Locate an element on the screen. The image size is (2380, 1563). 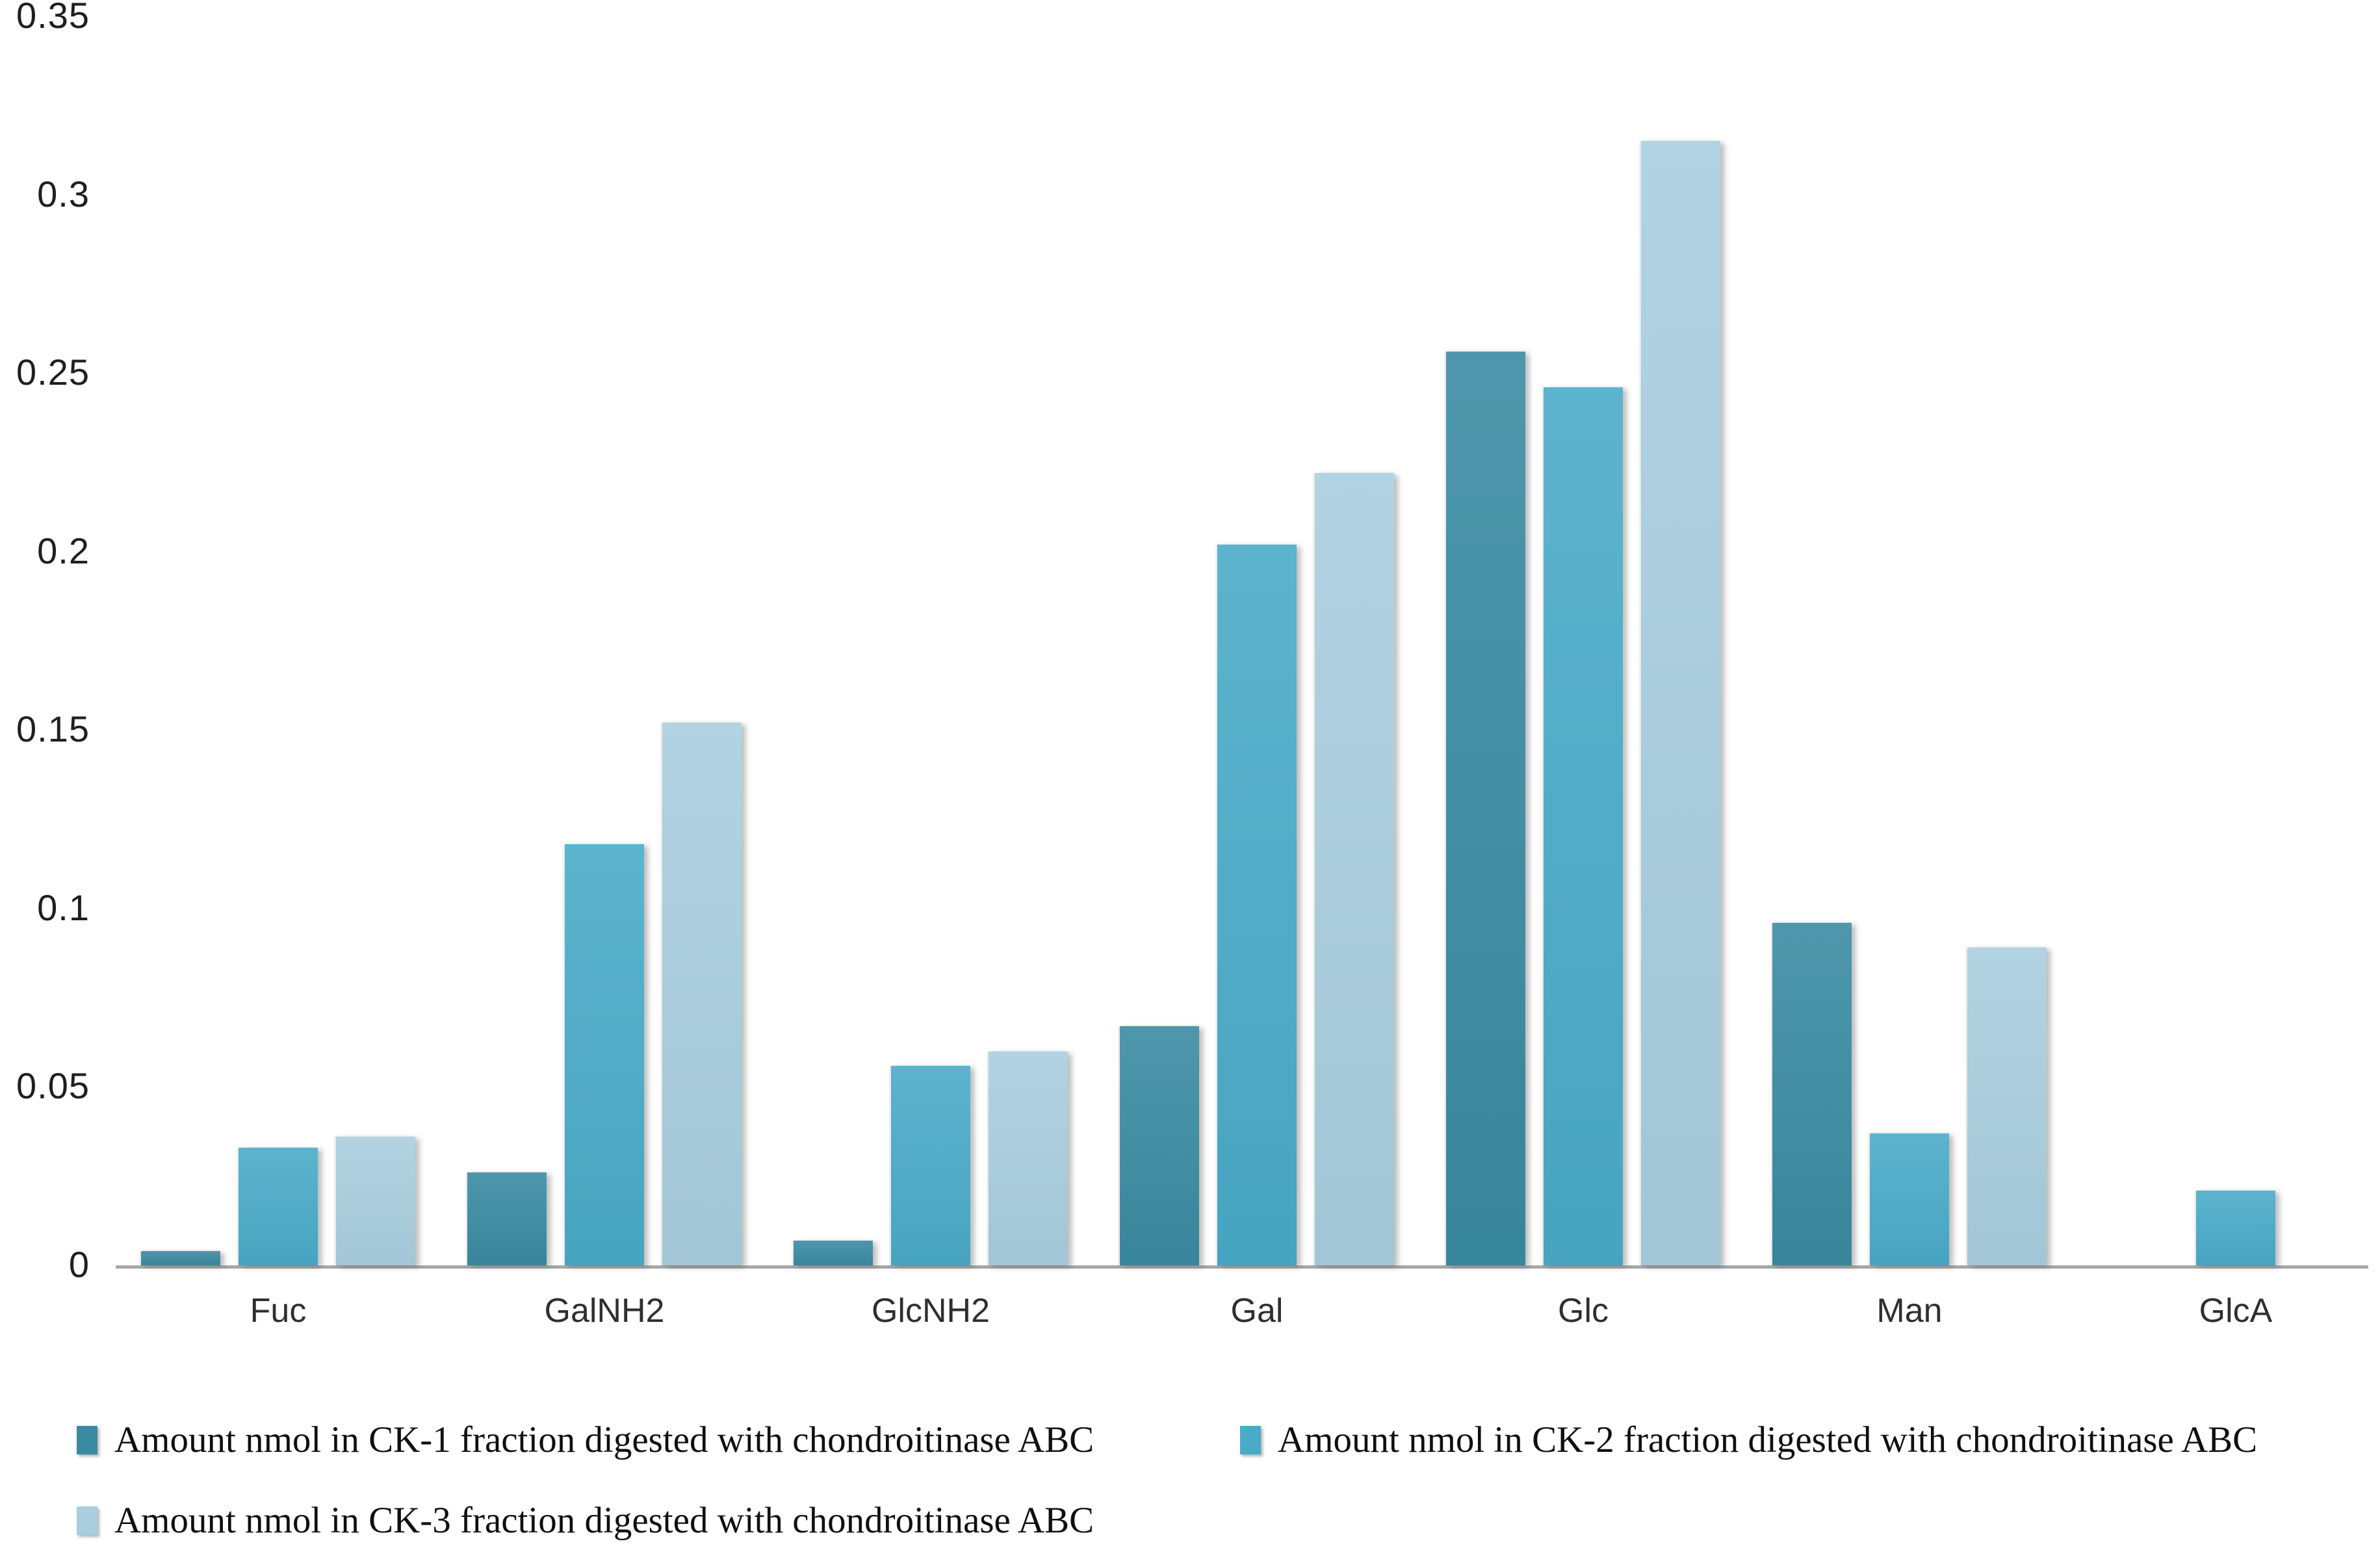
x-axis-category-label: Gal is located at coordinates (1257, 1311).